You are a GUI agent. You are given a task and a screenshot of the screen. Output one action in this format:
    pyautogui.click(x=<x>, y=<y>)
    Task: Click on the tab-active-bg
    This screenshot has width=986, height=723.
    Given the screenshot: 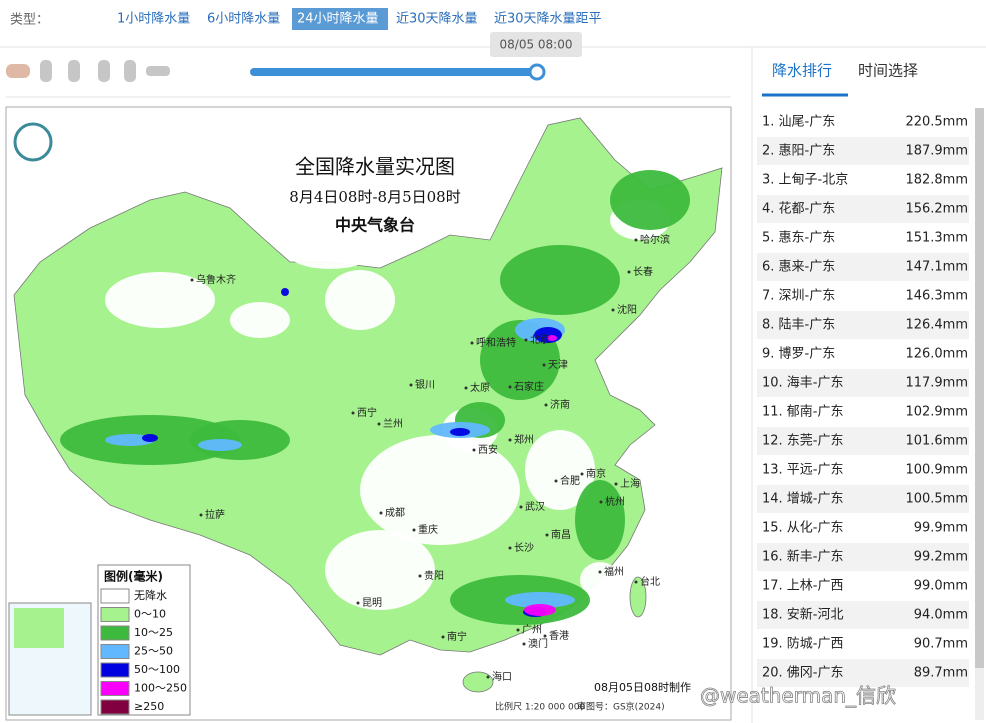 What is the action you would take?
    pyautogui.click(x=340, y=19)
    